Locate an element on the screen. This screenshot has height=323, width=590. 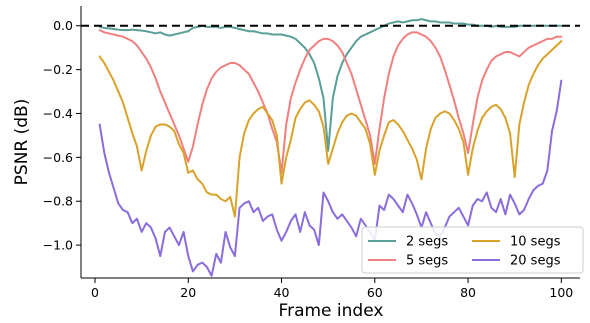
y-tick-label: −1.0 is located at coordinates (58, 245).